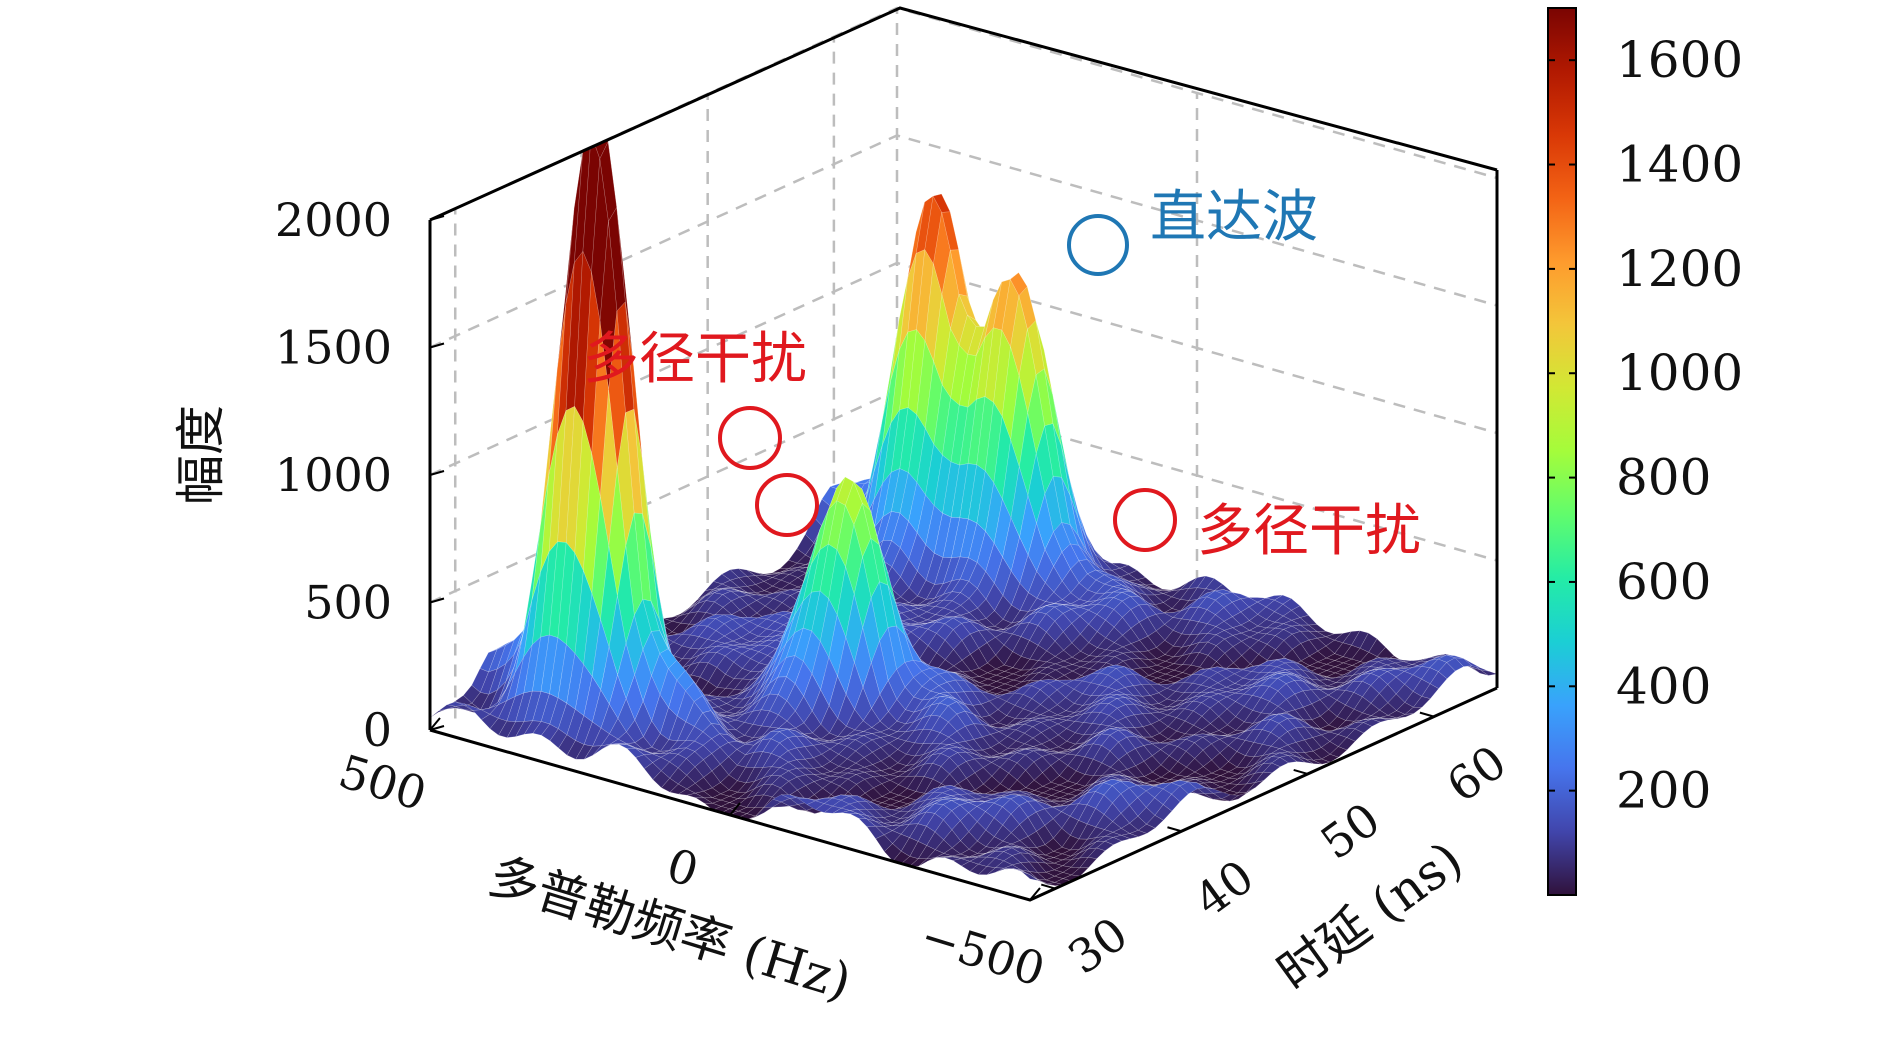 The image size is (1890, 1047). What do you see at coordinates (1679, 60) in the screenshot?
I see `colorbar-tick-label: 1600` at bounding box center [1679, 60].